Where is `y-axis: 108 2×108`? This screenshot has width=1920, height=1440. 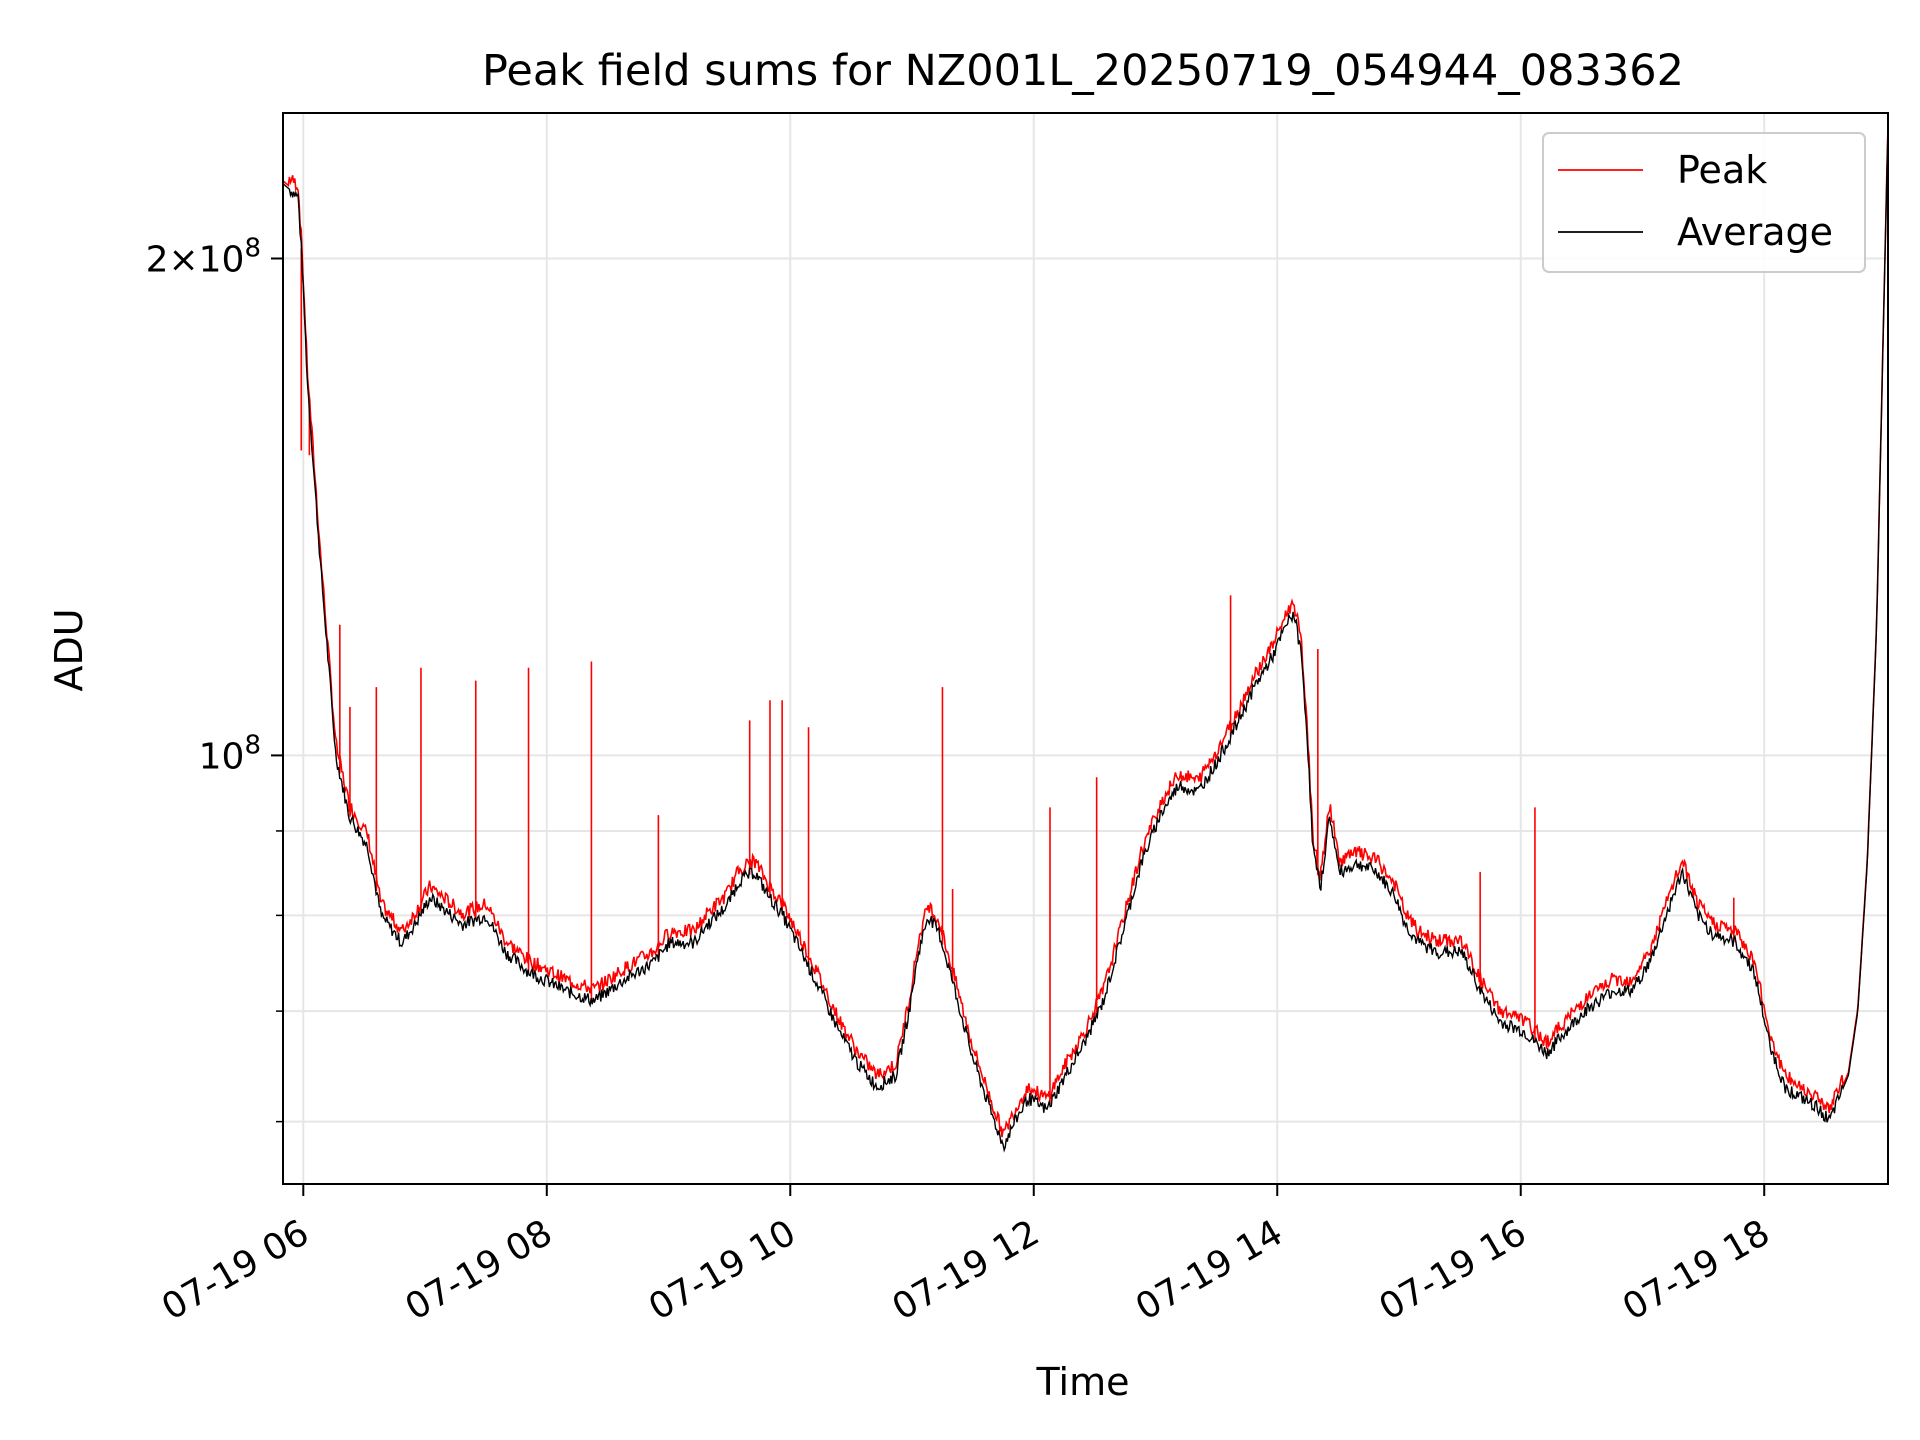 y-axis: 108 2×108 is located at coordinates (214, 678).